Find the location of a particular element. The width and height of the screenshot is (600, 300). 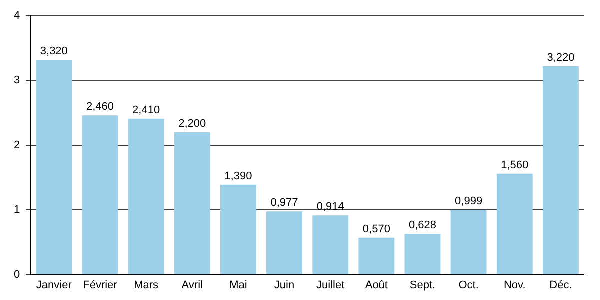

x-tick-label: Août is located at coordinates (376, 285).